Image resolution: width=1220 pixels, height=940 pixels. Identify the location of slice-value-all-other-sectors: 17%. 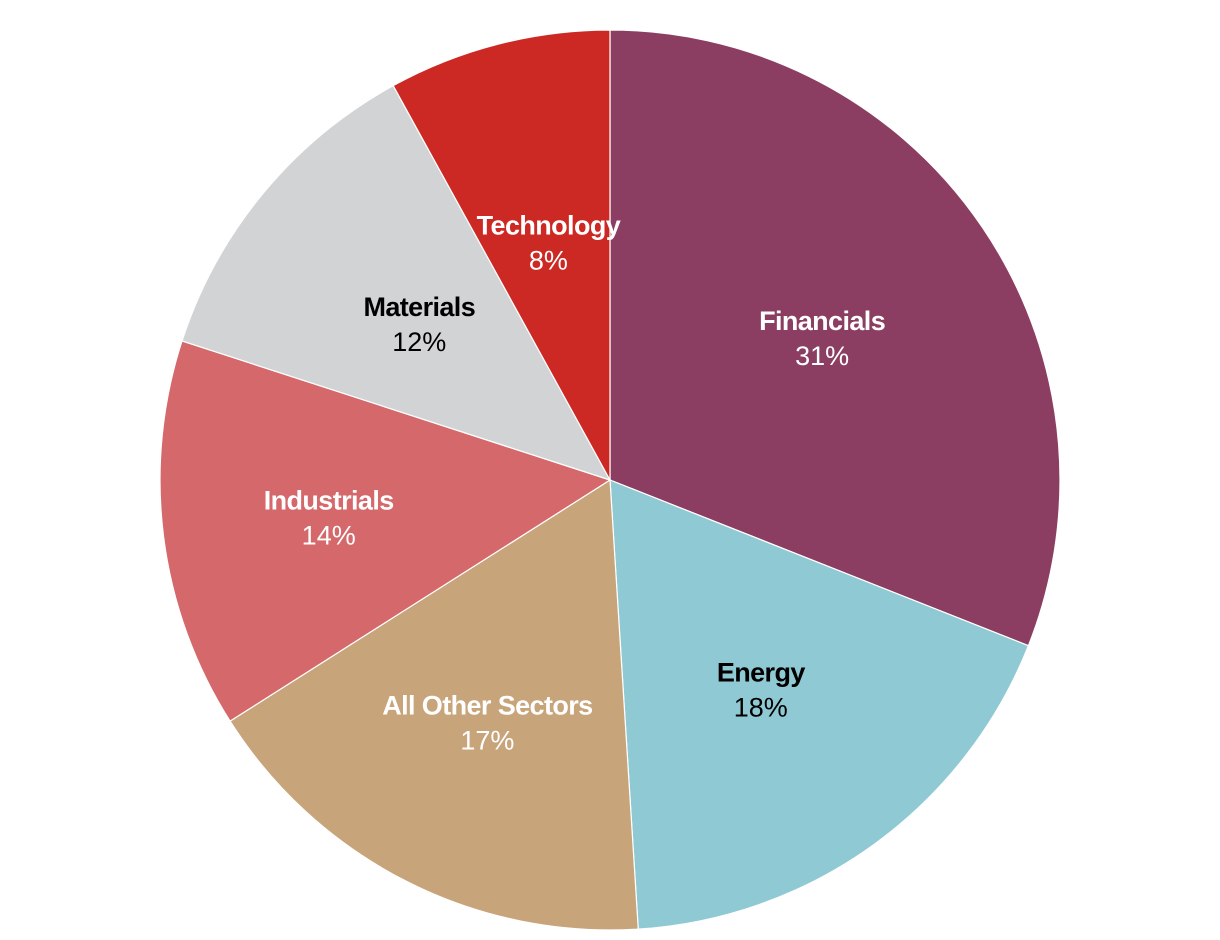
(487, 741).